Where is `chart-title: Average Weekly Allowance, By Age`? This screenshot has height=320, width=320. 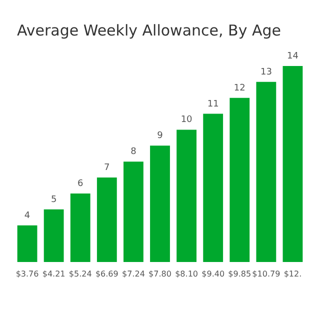
chart-title: Average Weekly Allowance, By Age is located at coordinates (149, 31).